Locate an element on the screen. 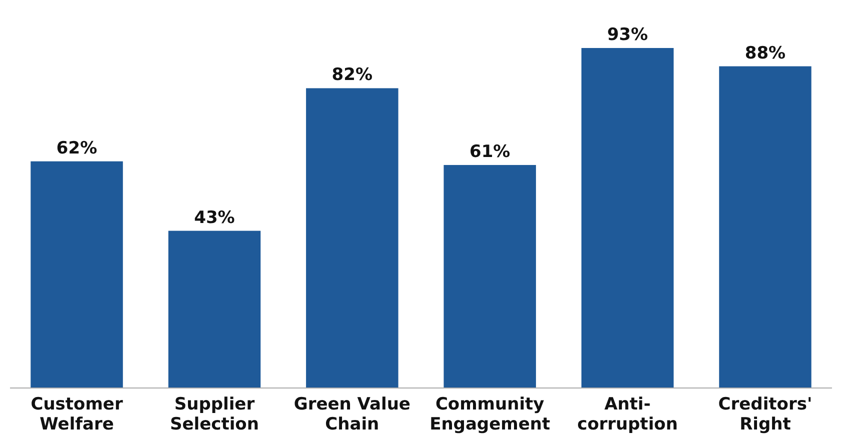 This screenshot has height=446, width=842. x-tick-label: Anti-corruption is located at coordinates (627, 414).